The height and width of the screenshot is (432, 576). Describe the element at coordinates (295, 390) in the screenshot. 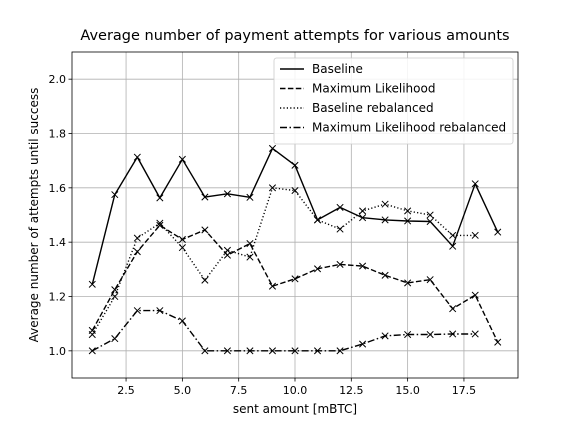

I see `x-tick-label: 10.0` at that location.